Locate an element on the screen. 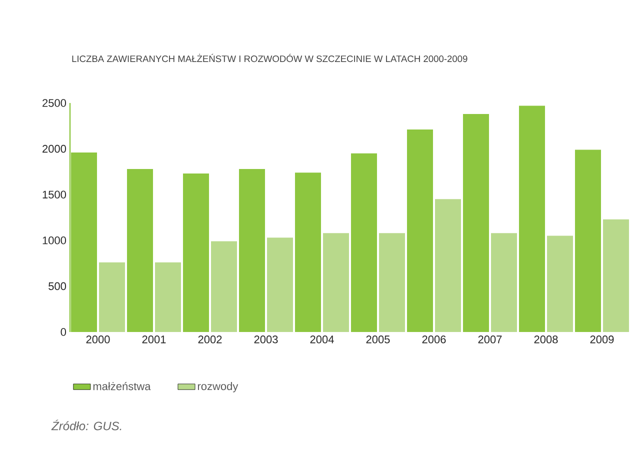 The image size is (630, 457). x-tick-label: 2008 is located at coordinates (546, 340).